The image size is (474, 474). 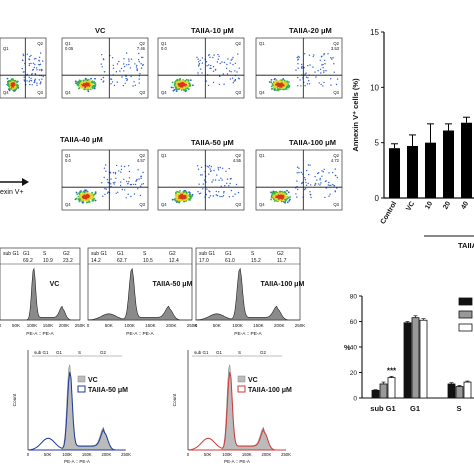 I want to click on treated-histogram, so click(x=236, y=411).